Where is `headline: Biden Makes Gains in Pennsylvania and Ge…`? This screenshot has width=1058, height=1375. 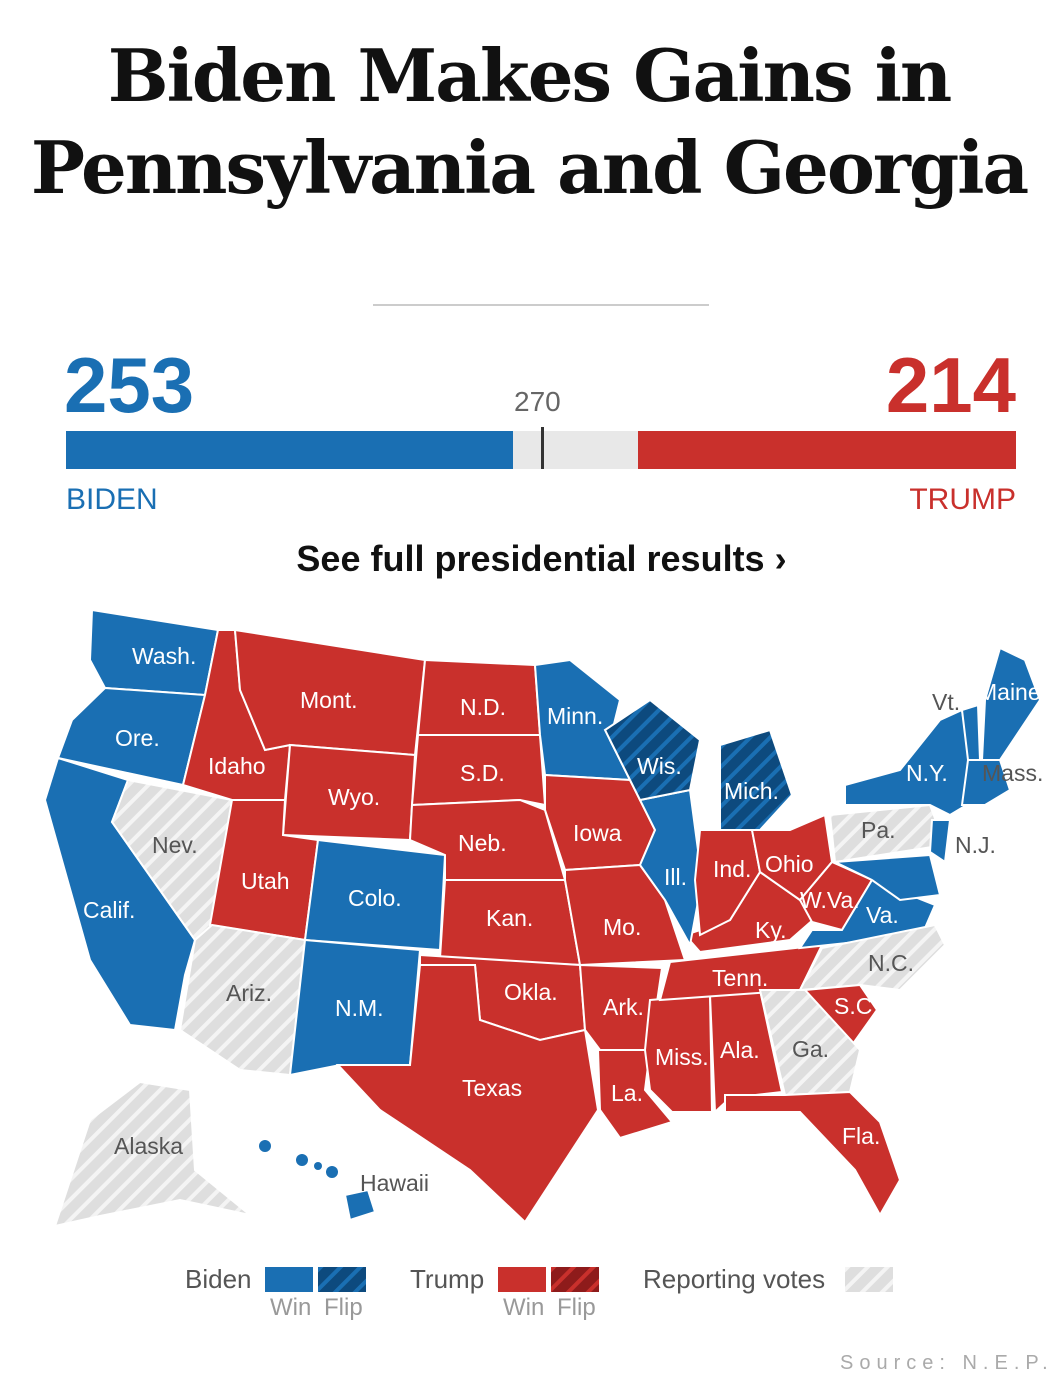
headline: Biden Makes Gains in Pennsylvania and Ge… is located at coordinates (529, 122).